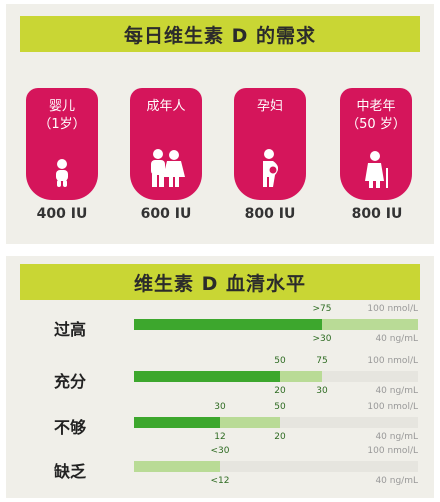  I want to click on serum-level-title: 维生素 D 血清水平, so click(220, 282).